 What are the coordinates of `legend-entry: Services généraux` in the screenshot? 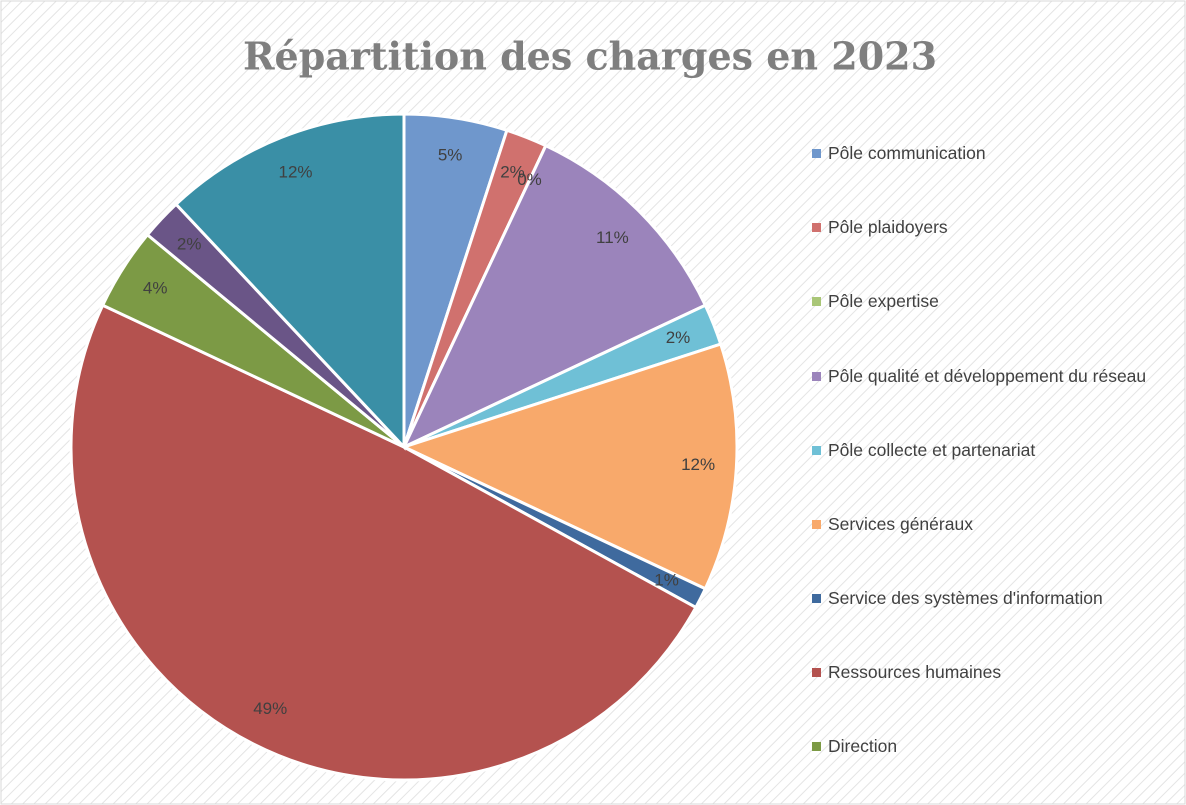 It's located at (982, 524).